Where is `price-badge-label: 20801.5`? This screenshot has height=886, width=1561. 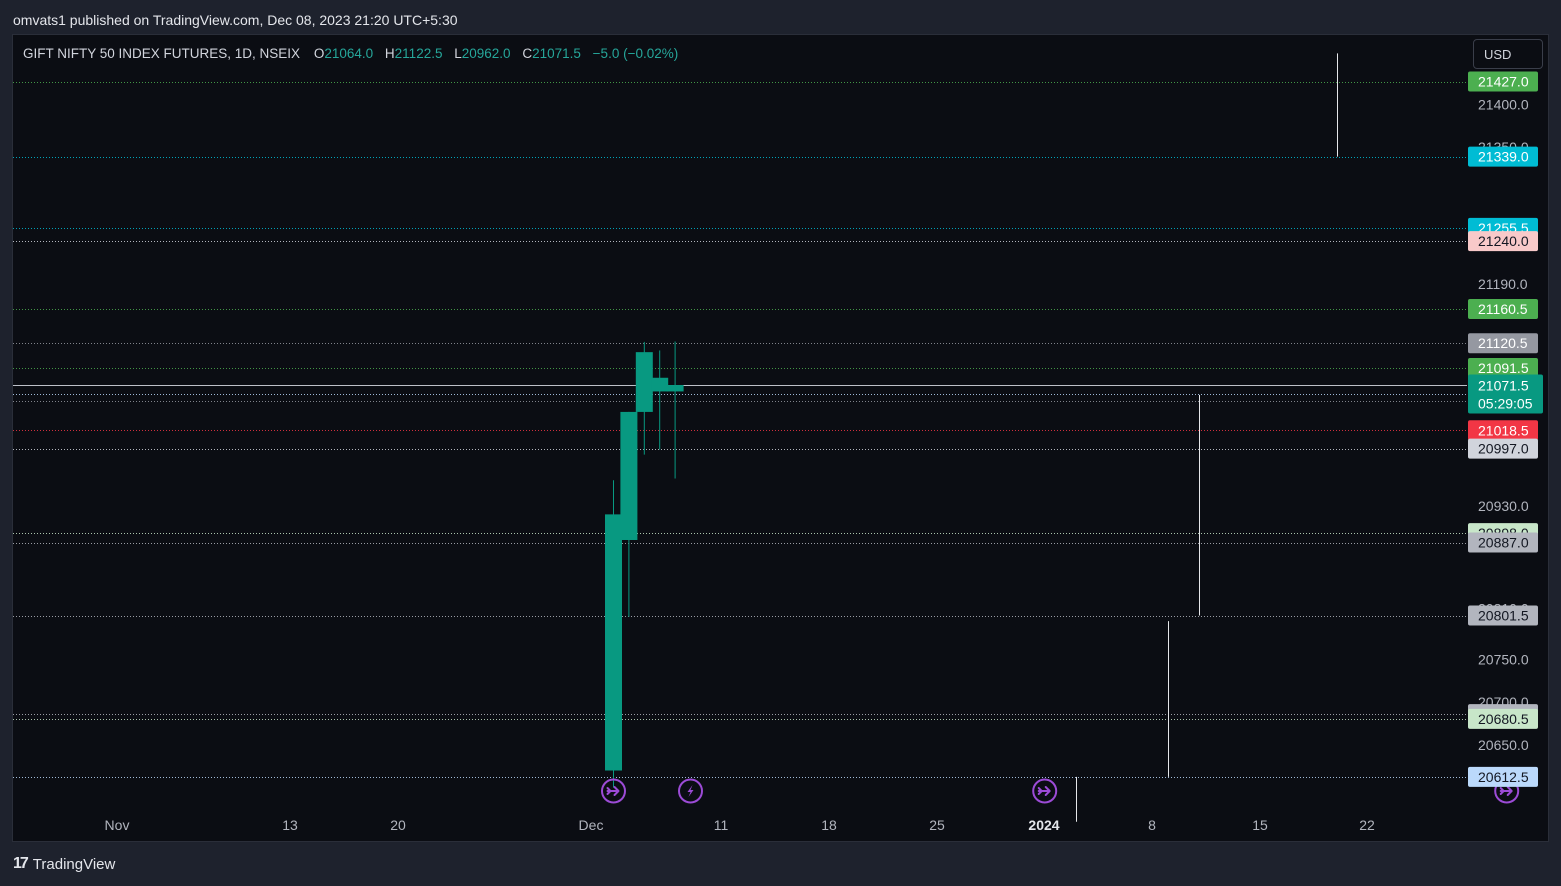 price-badge-label: 20801.5 is located at coordinates (1503, 616).